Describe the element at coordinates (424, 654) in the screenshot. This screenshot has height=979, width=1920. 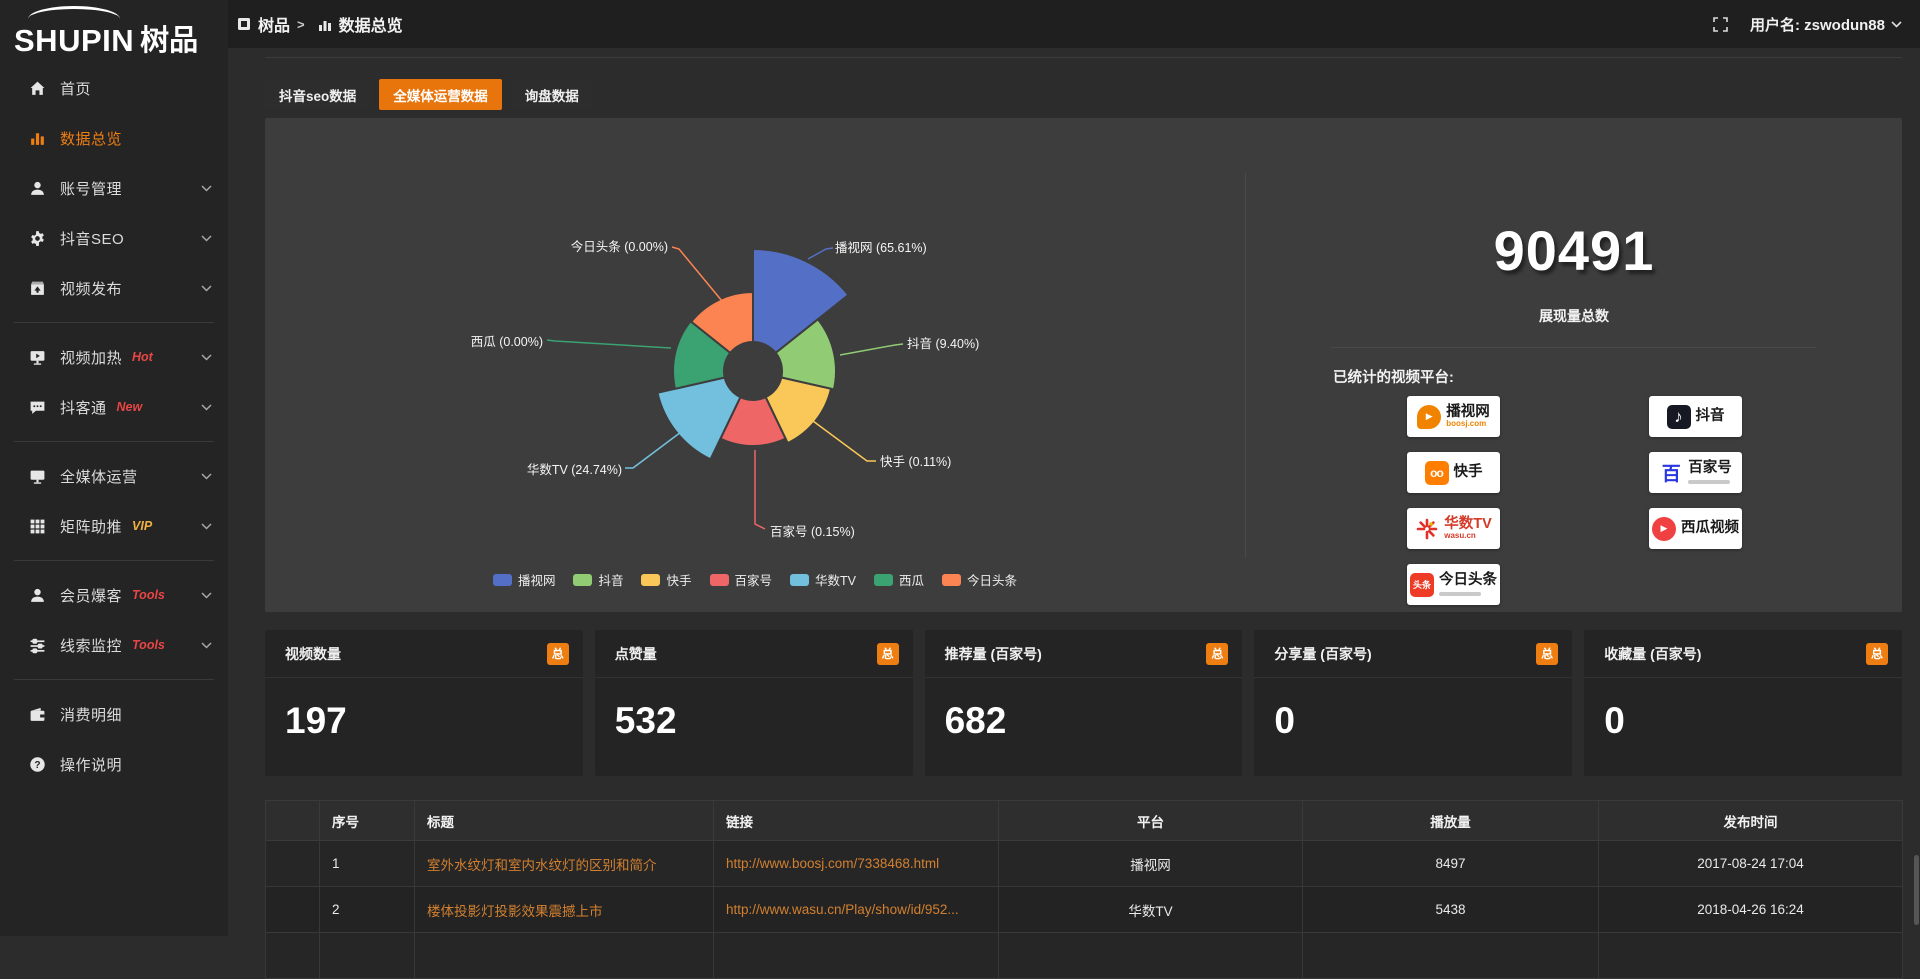
I see `stat-card-header: 视频数量 总` at that location.